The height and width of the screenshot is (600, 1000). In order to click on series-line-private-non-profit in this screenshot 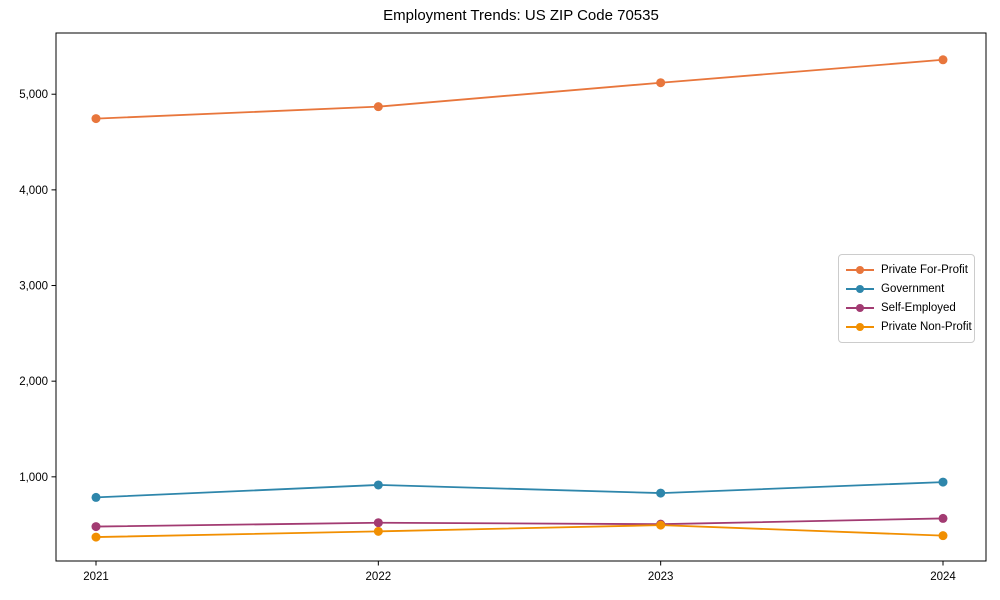, I will do `click(519, 531)`.